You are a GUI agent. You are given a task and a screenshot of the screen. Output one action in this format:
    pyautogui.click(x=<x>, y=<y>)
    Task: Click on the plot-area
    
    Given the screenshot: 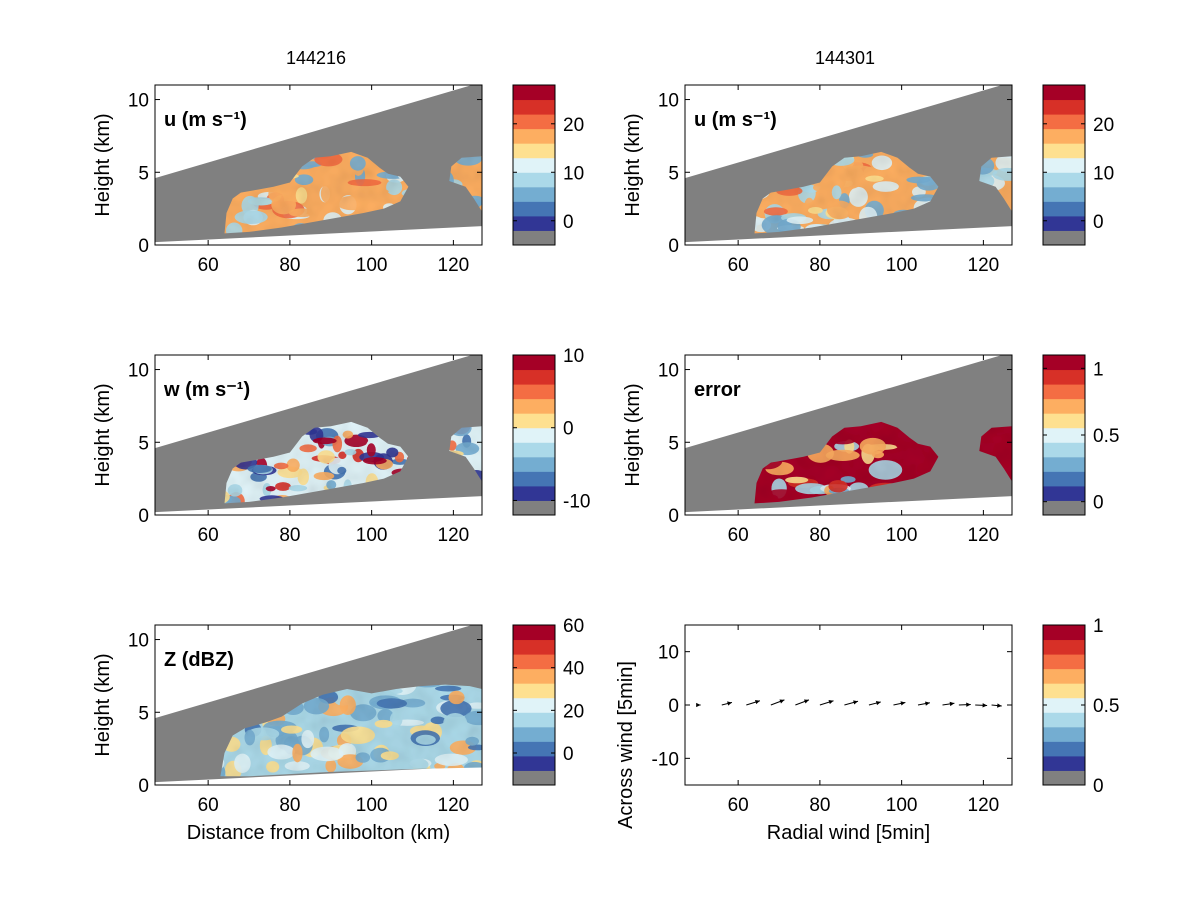 What is the action you would take?
    pyautogui.click(x=318, y=164)
    